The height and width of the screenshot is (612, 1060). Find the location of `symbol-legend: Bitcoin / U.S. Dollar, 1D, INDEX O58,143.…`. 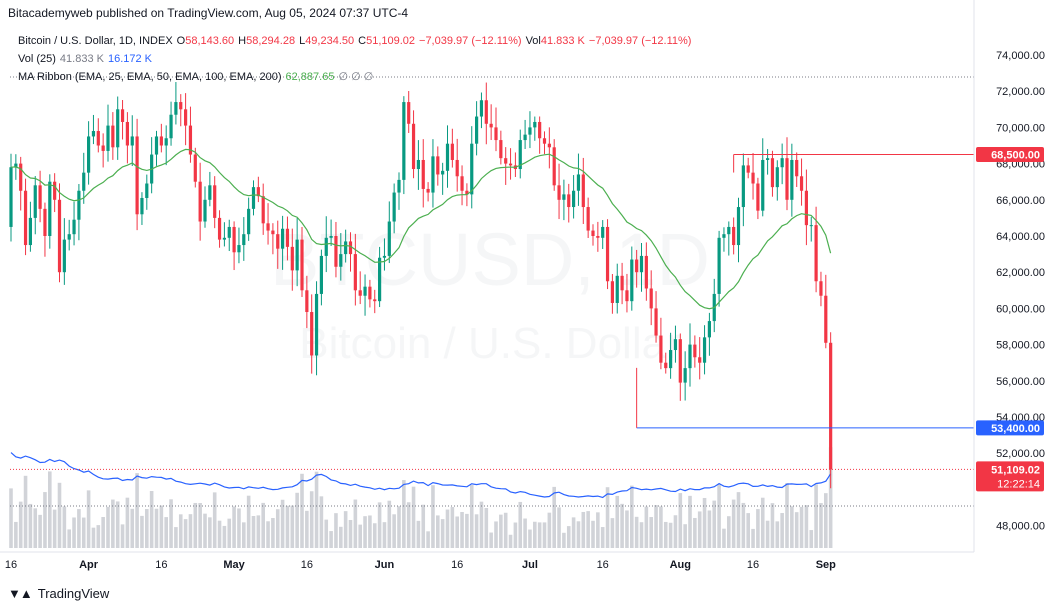

symbol-legend: Bitcoin / U.S. Dollar, 1D, INDEX O58,143.… is located at coordinates (356, 41).